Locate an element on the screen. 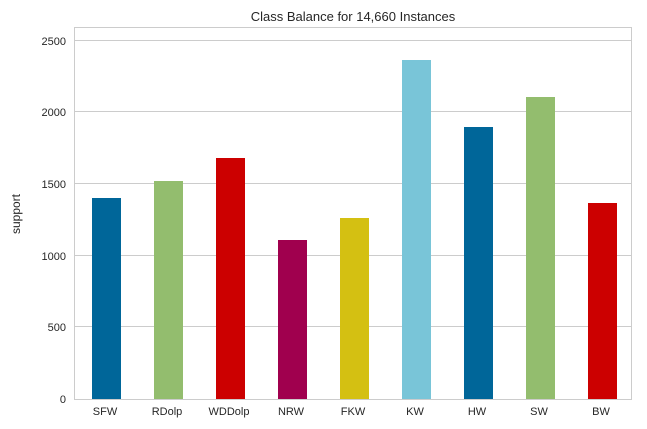  bar-sw is located at coordinates (540, 248).